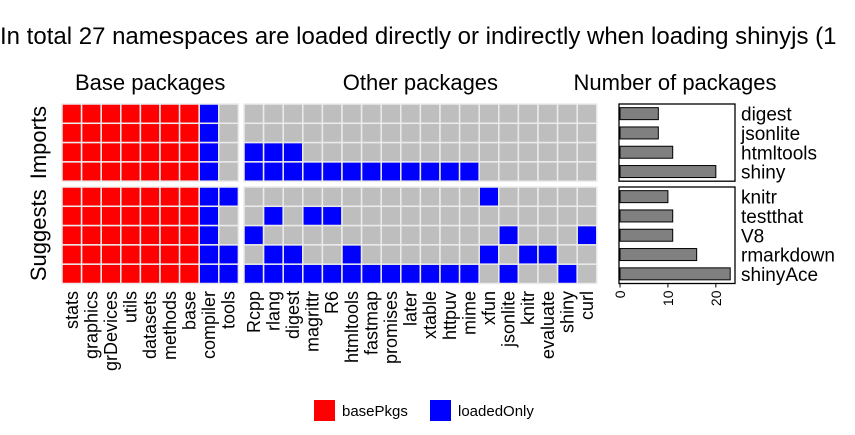  Describe the element at coordinates (209, 254) in the screenshot. I see `tile-rmarkdown-compiler` at that location.